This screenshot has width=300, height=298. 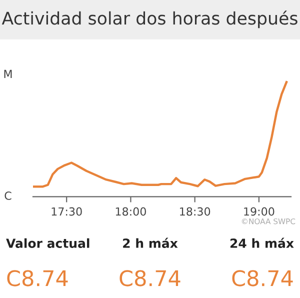 I want to click on text: Valor actual, so click(x=48, y=243).